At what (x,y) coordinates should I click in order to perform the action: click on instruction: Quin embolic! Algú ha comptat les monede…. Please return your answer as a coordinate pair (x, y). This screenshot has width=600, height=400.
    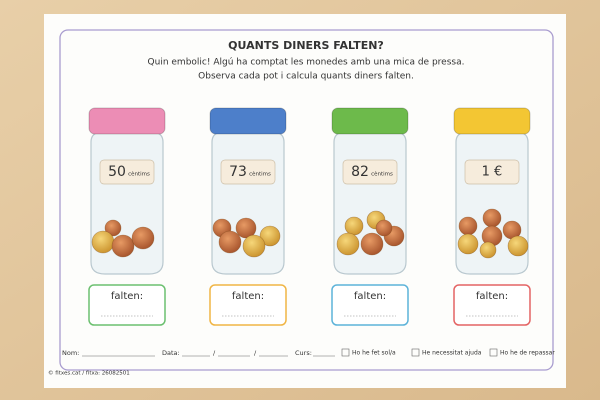
    Looking at the image, I should click on (306, 63).